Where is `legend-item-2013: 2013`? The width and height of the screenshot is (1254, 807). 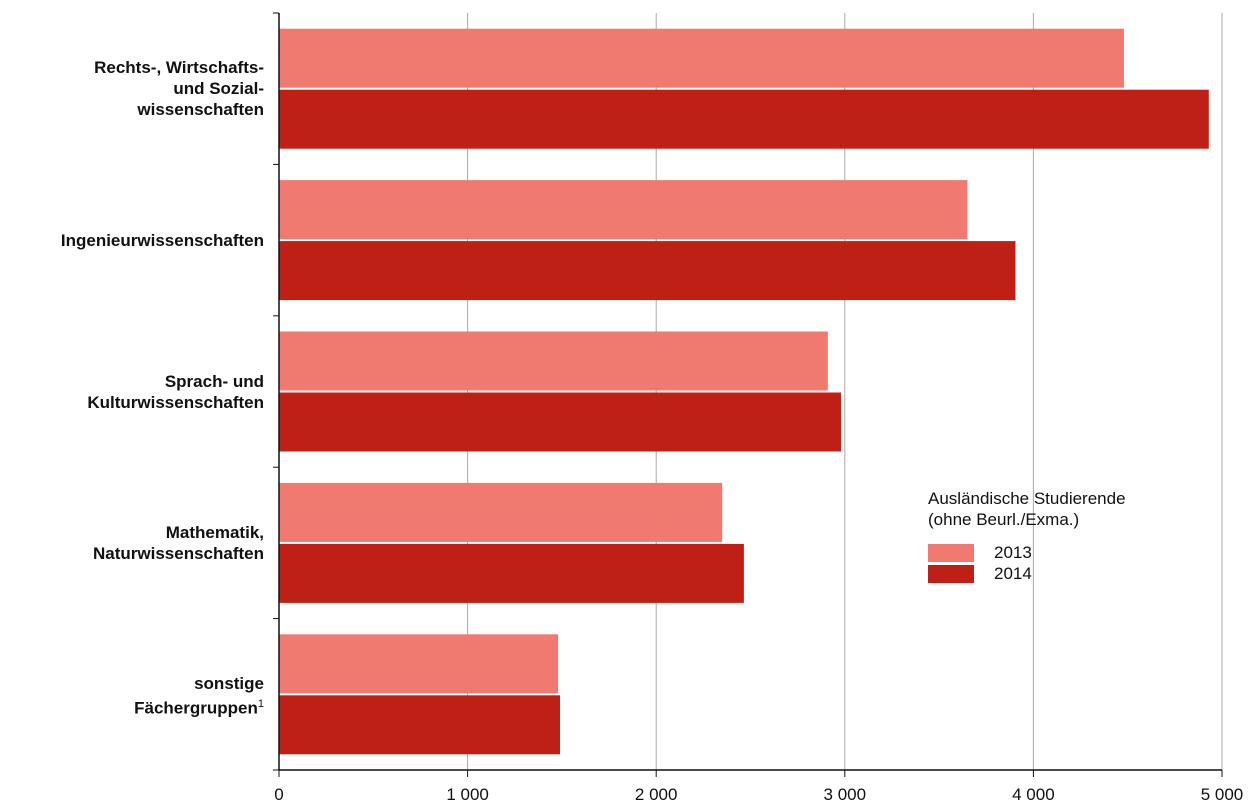
legend-item-2013: 2013 is located at coordinates (1027, 552).